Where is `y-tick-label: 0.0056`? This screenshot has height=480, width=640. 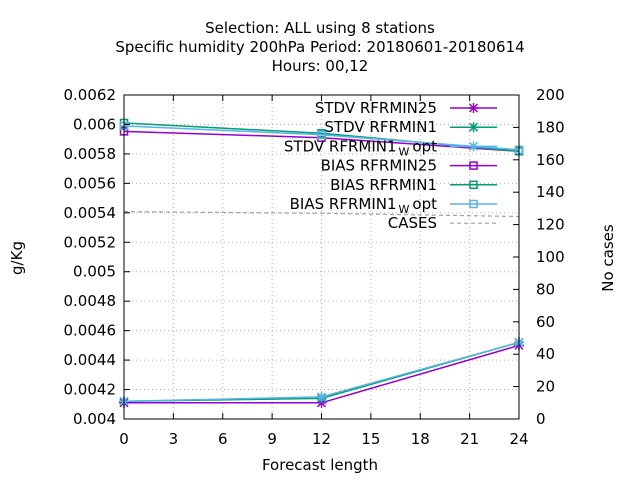
y-tick-label: 0.0056 is located at coordinates (90, 183).